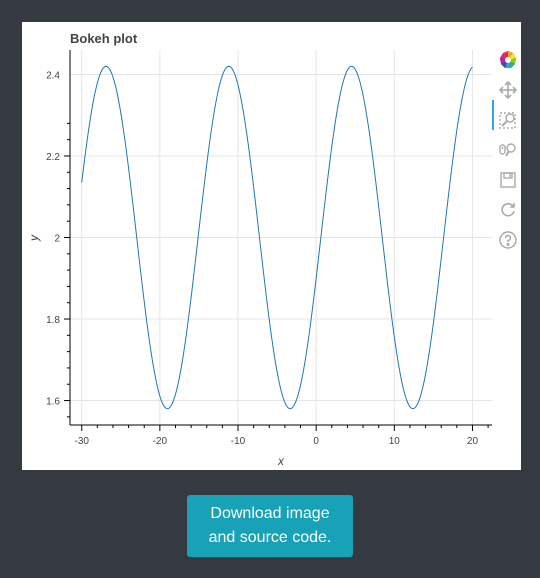 The height and width of the screenshot is (578, 540). What do you see at coordinates (281, 461) in the screenshot?
I see `x-axis-label: x` at bounding box center [281, 461].